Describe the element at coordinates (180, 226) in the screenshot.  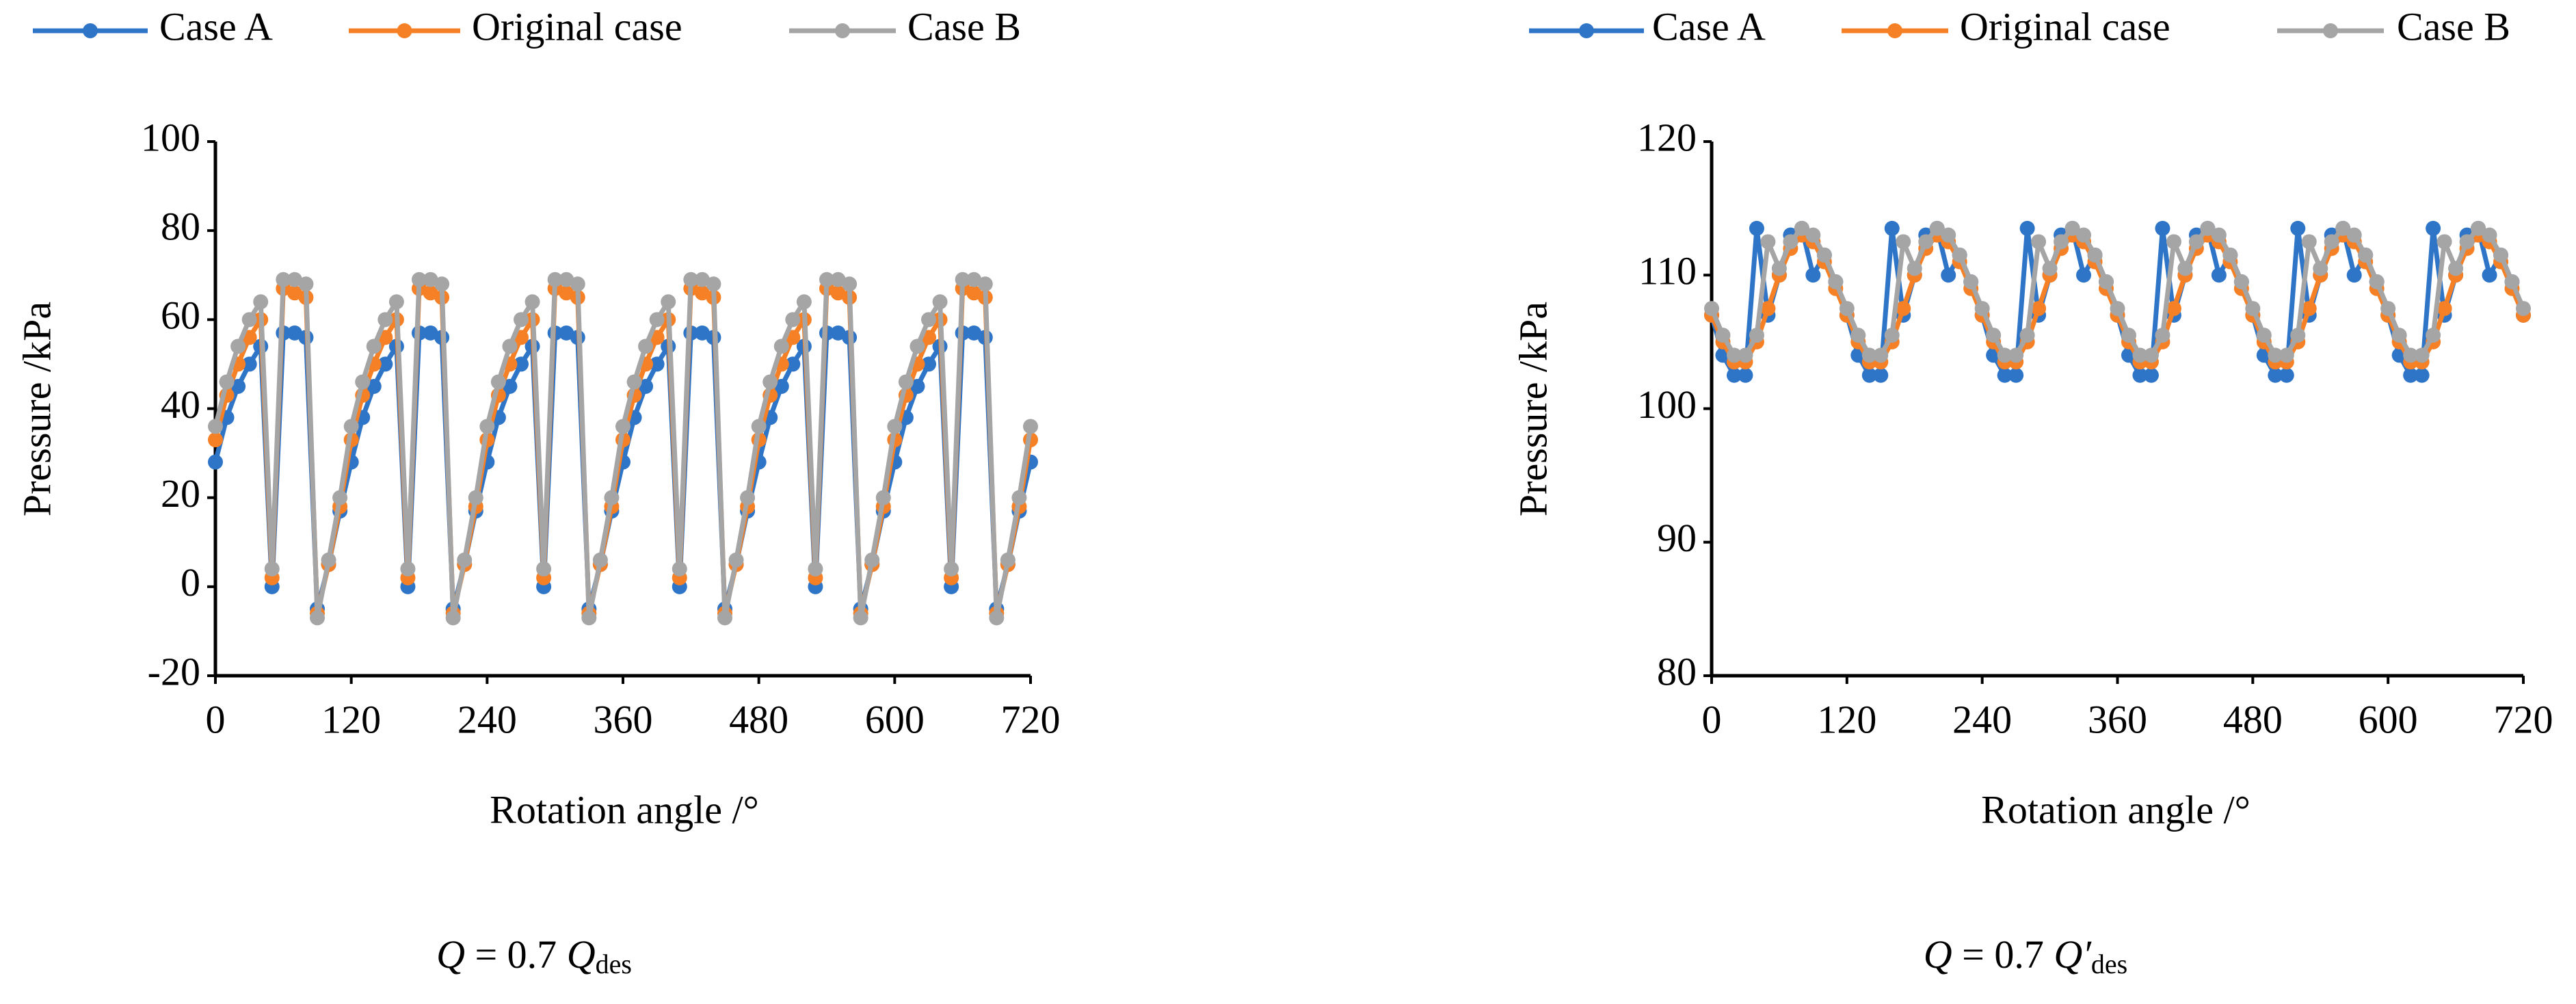
I see `y-tick-label: 80` at that location.